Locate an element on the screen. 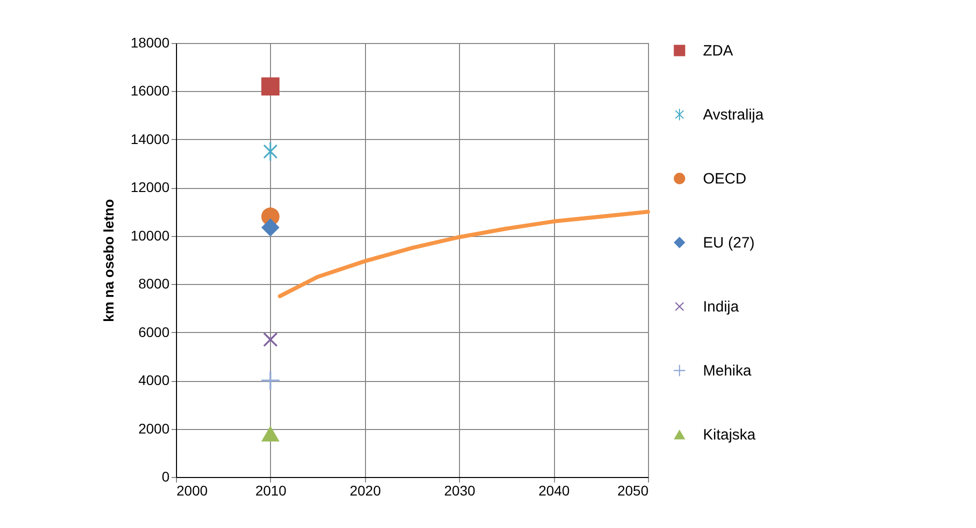 The image size is (976, 528). legend-label: Kitajska is located at coordinates (729, 435).